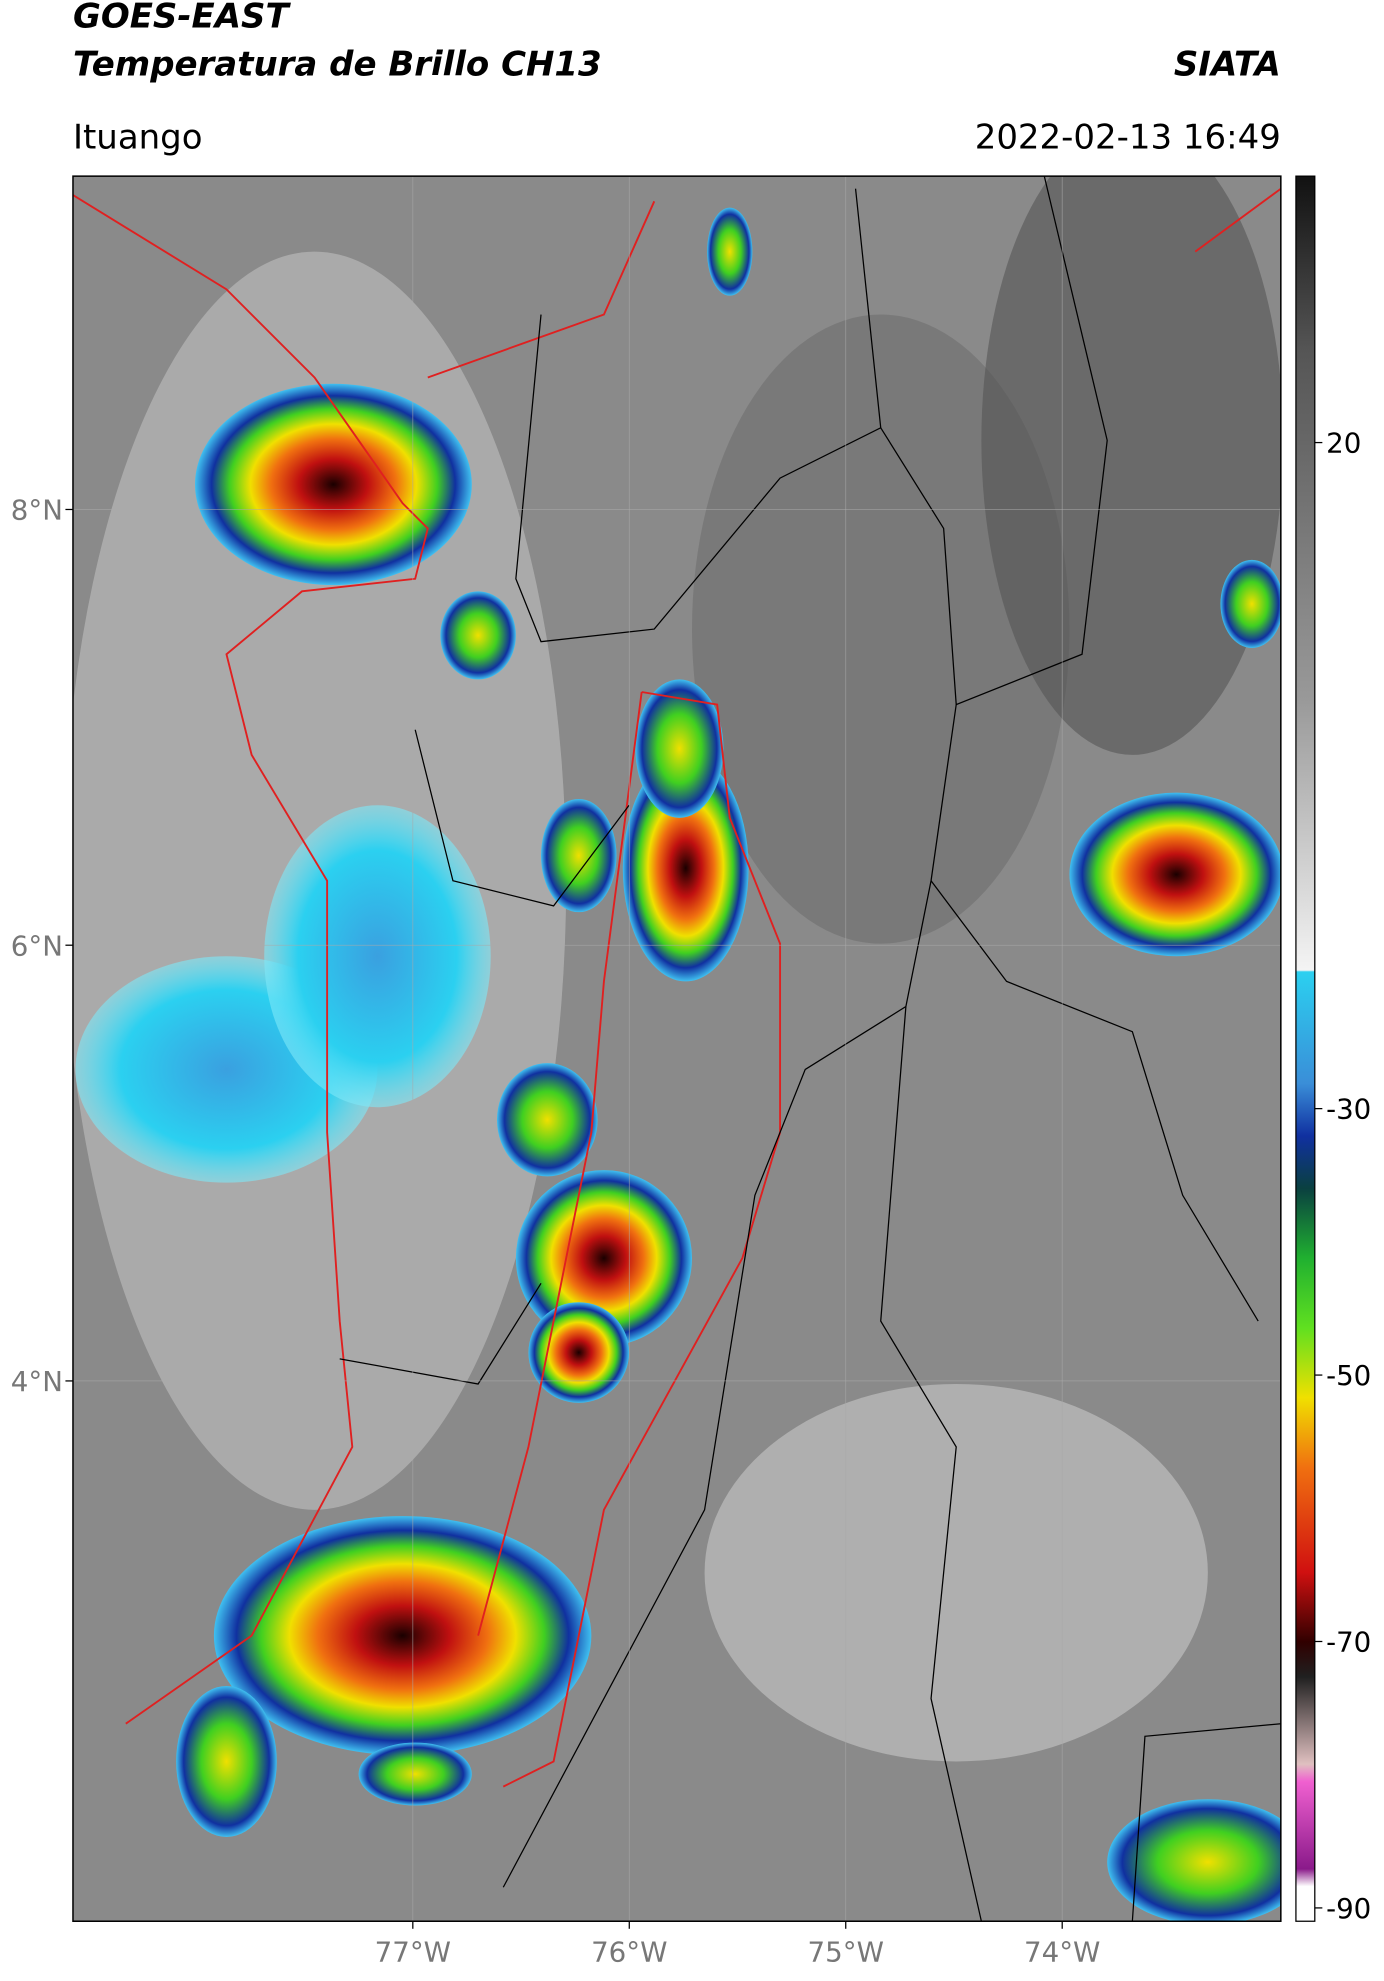  What do you see at coordinates (846, 1951) in the screenshot?
I see `x-tick-label: 75°W` at bounding box center [846, 1951].